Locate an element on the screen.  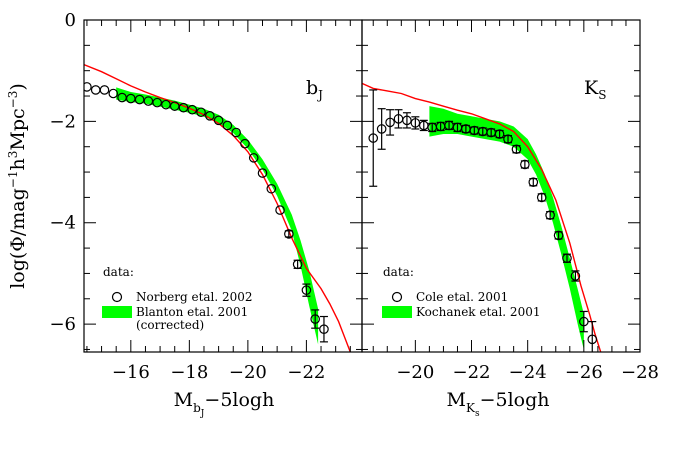
legend-label-blanton-corrected: (corrected) is located at coordinates (170, 325).